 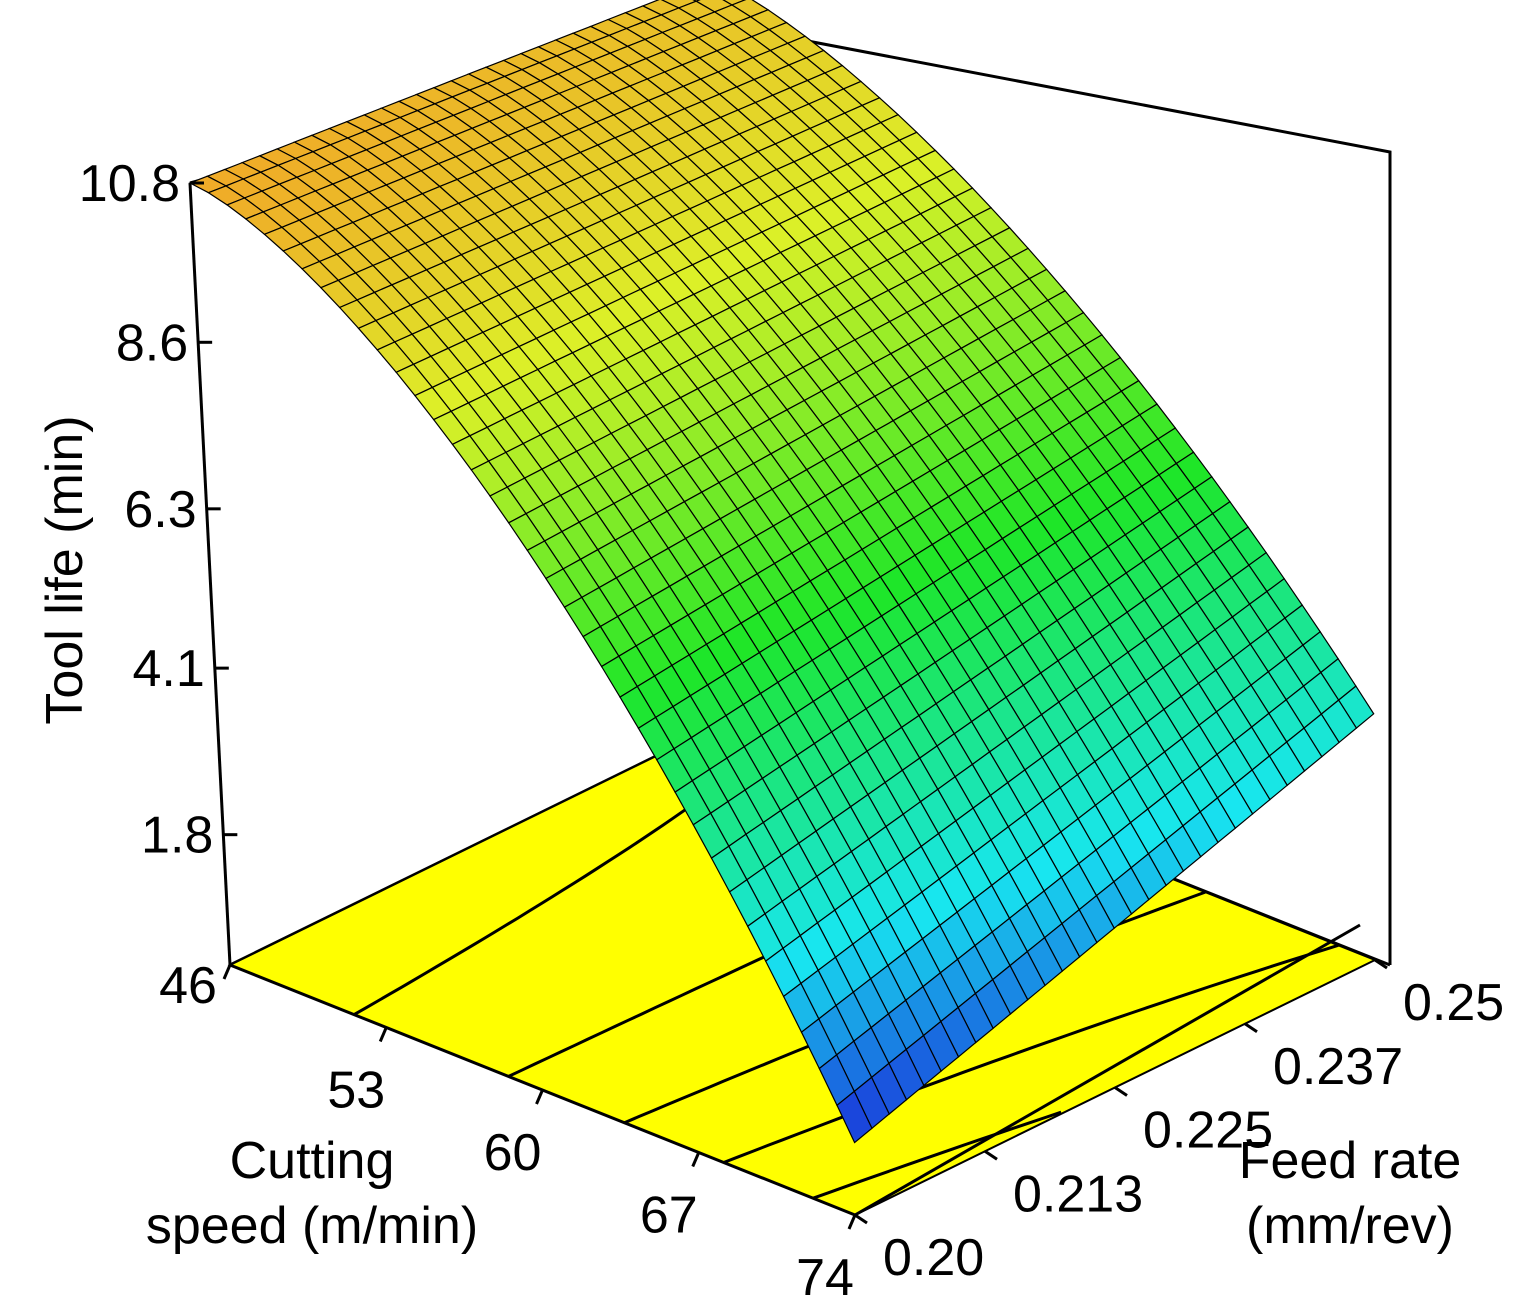 What do you see at coordinates (129, 184) in the screenshot?
I see `z-tick-label: 10.8` at bounding box center [129, 184].